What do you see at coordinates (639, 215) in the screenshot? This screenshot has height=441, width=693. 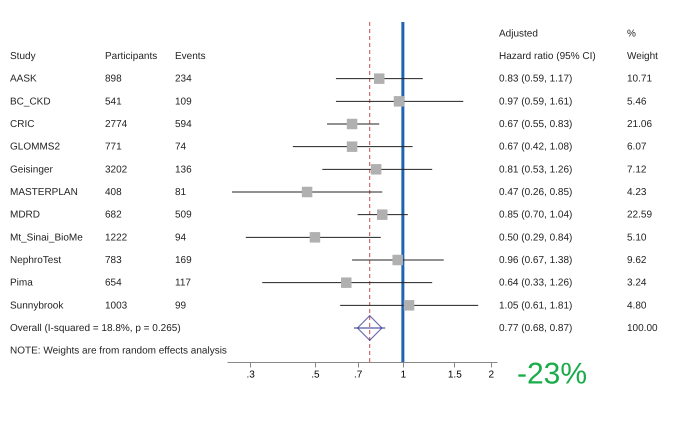 I see `text: 22.59` at bounding box center [639, 215].